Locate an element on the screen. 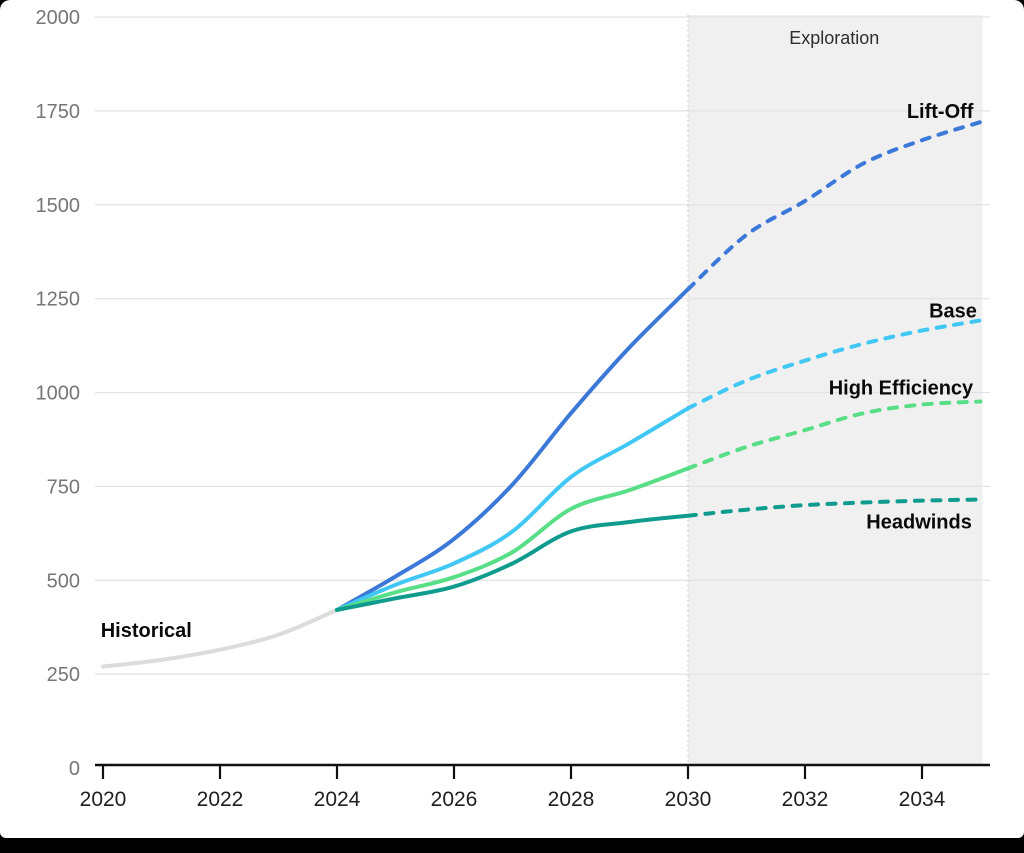 The height and width of the screenshot is (853, 1024). x-tick-label-2034: 2034 is located at coordinates (922, 799).